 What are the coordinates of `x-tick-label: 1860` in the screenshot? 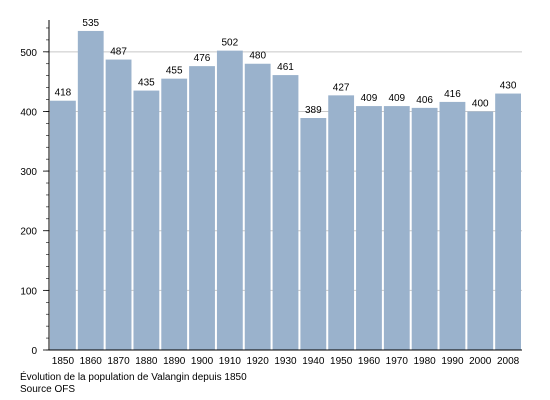 It's located at (91, 361).